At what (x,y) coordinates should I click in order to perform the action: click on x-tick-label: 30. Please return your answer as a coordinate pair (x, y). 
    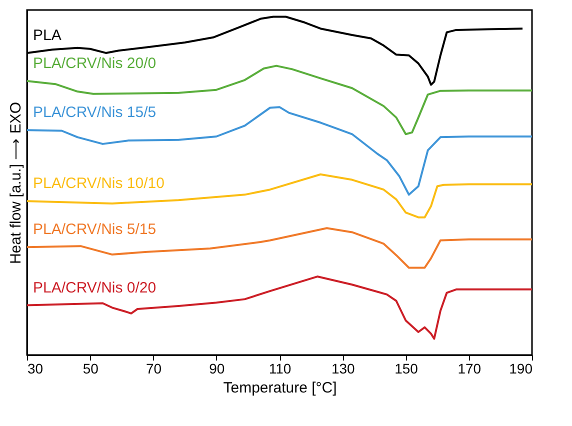
    Looking at the image, I should click on (36, 368).